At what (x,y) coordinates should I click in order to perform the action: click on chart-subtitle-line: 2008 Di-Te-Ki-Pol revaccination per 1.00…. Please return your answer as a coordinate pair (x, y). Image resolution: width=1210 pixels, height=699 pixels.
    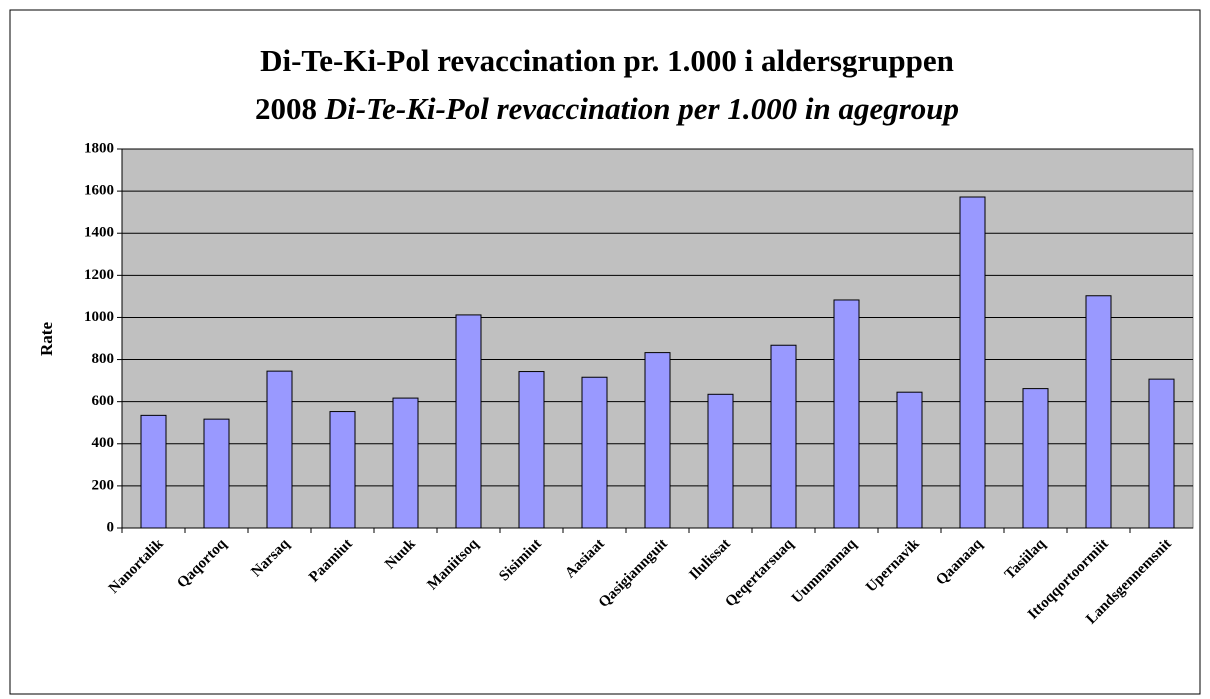
    Looking at the image, I should click on (607, 108).